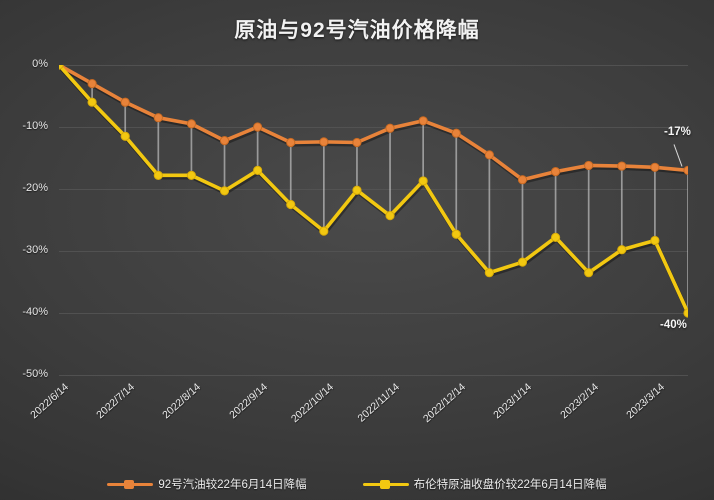 The width and height of the screenshot is (714, 500). What do you see at coordinates (357, 30) in the screenshot?
I see `chart-title: 原油与92号汽油价格降幅` at bounding box center [357, 30].